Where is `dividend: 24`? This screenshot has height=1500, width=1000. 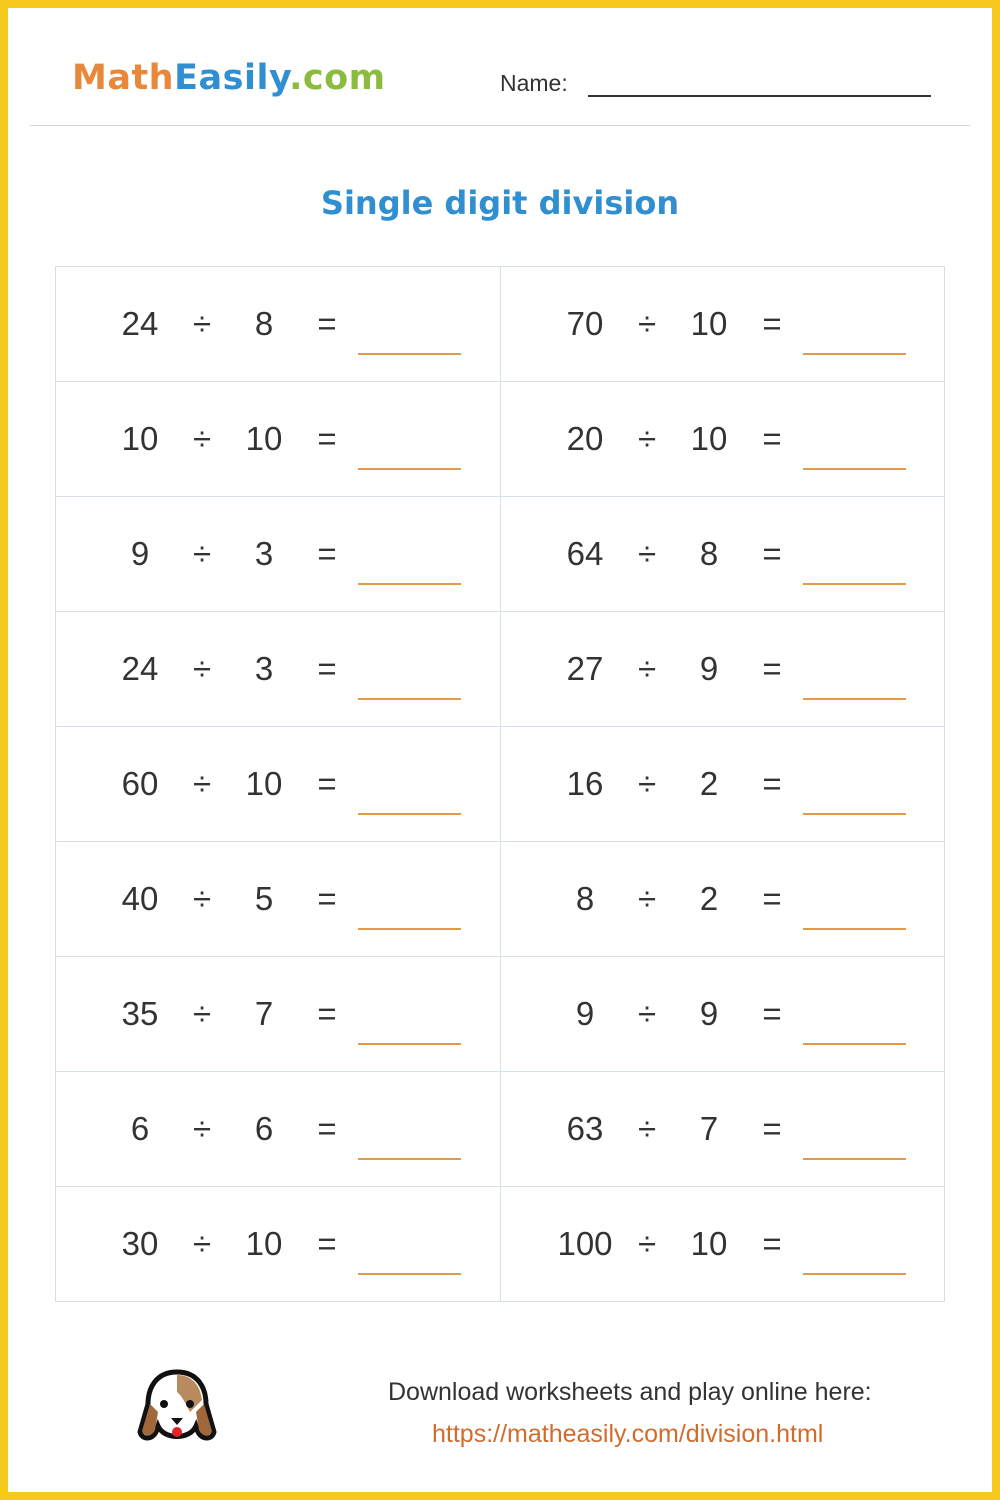
dividend: 24 is located at coordinates (140, 668).